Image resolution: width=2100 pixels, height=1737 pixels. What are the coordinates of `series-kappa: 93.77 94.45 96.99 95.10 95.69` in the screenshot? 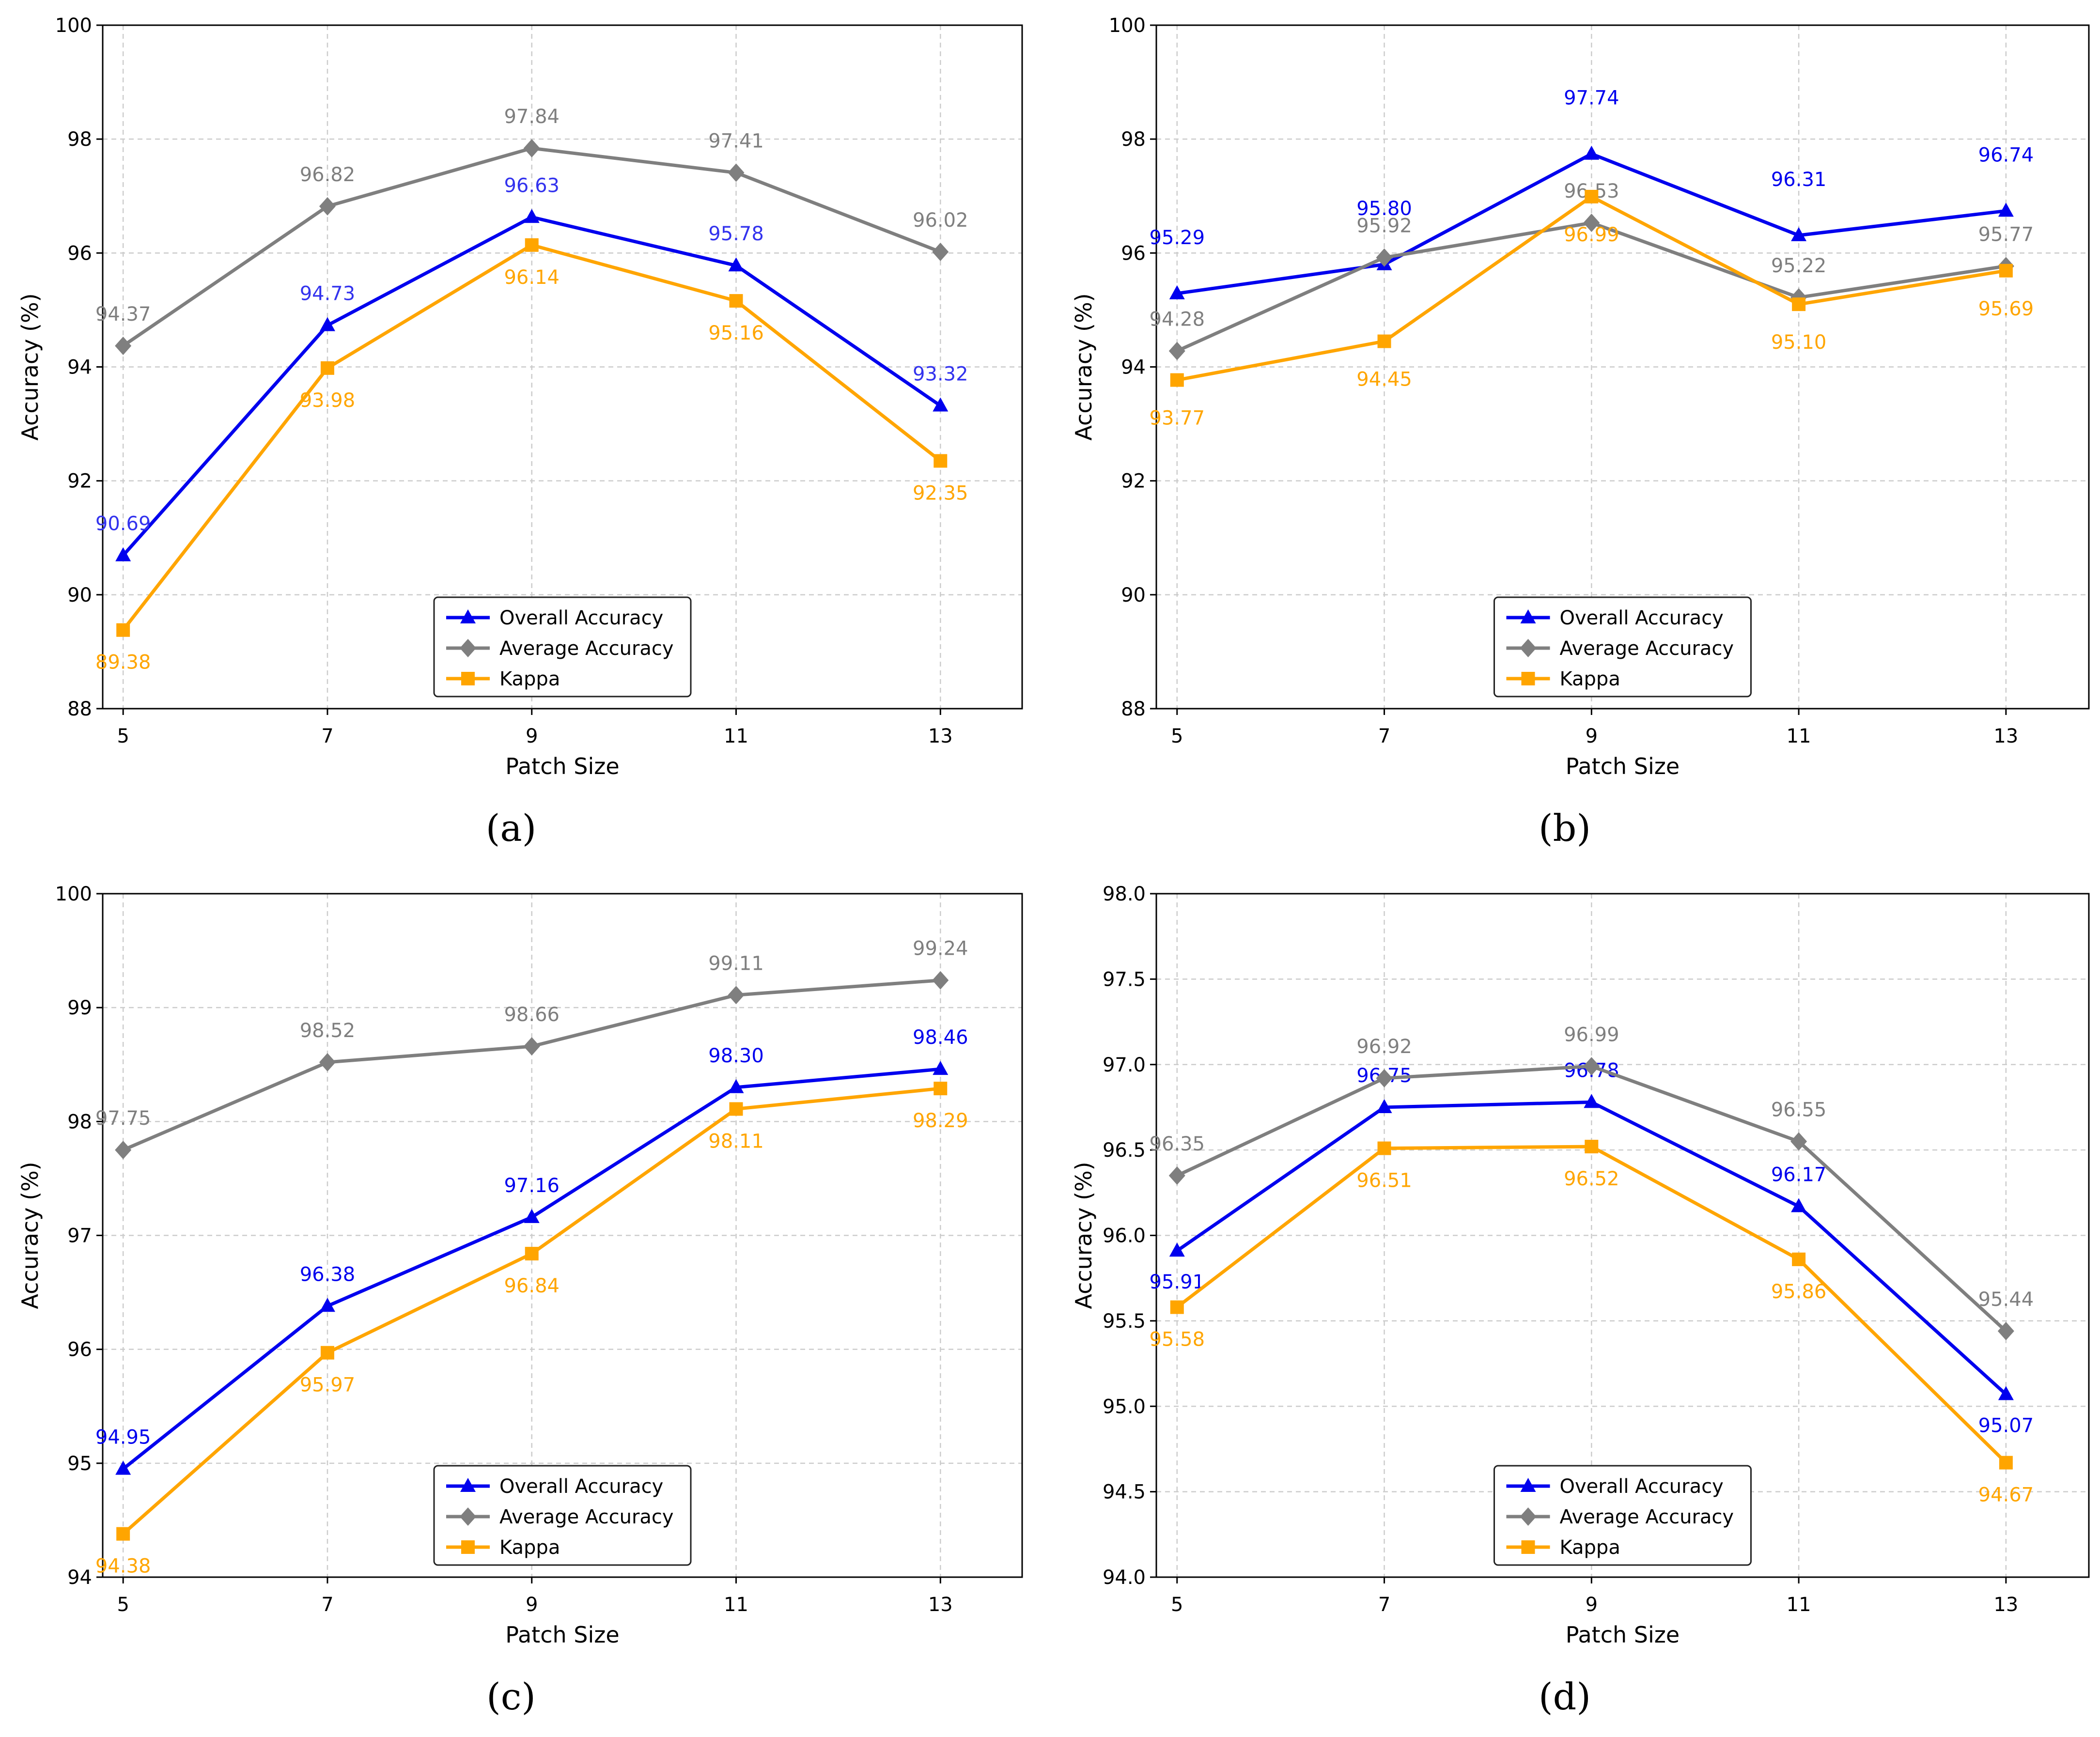 It's located at (1592, 309).